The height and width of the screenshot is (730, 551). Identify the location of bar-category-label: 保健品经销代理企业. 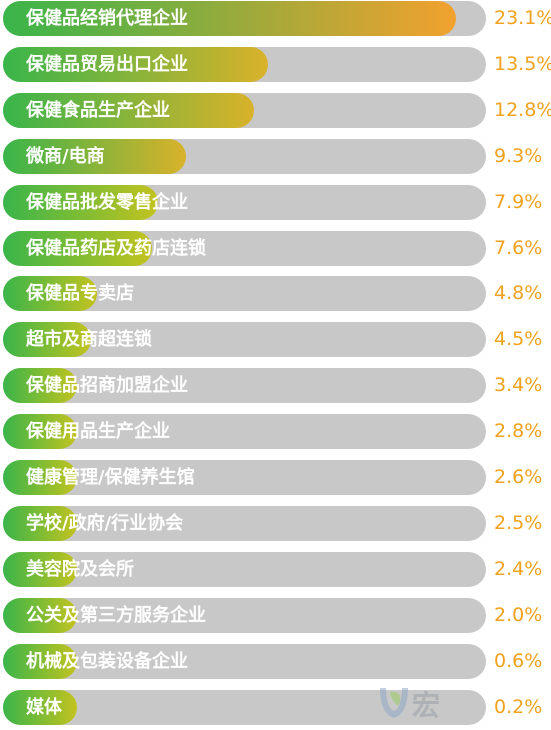
(107, 18).